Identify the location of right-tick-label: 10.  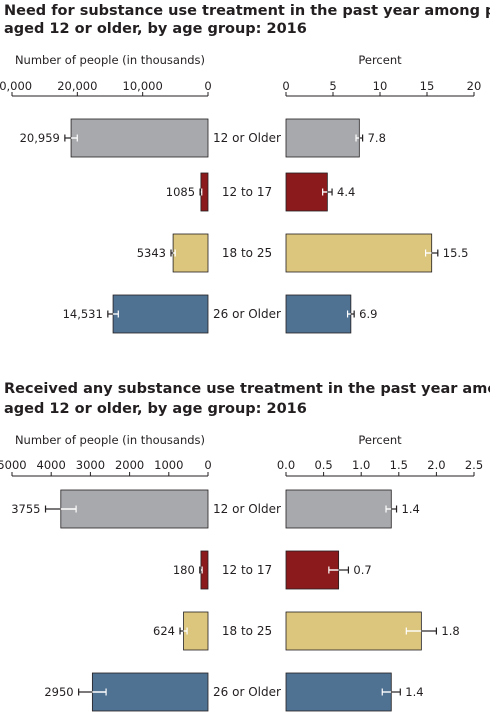
(380, 86).